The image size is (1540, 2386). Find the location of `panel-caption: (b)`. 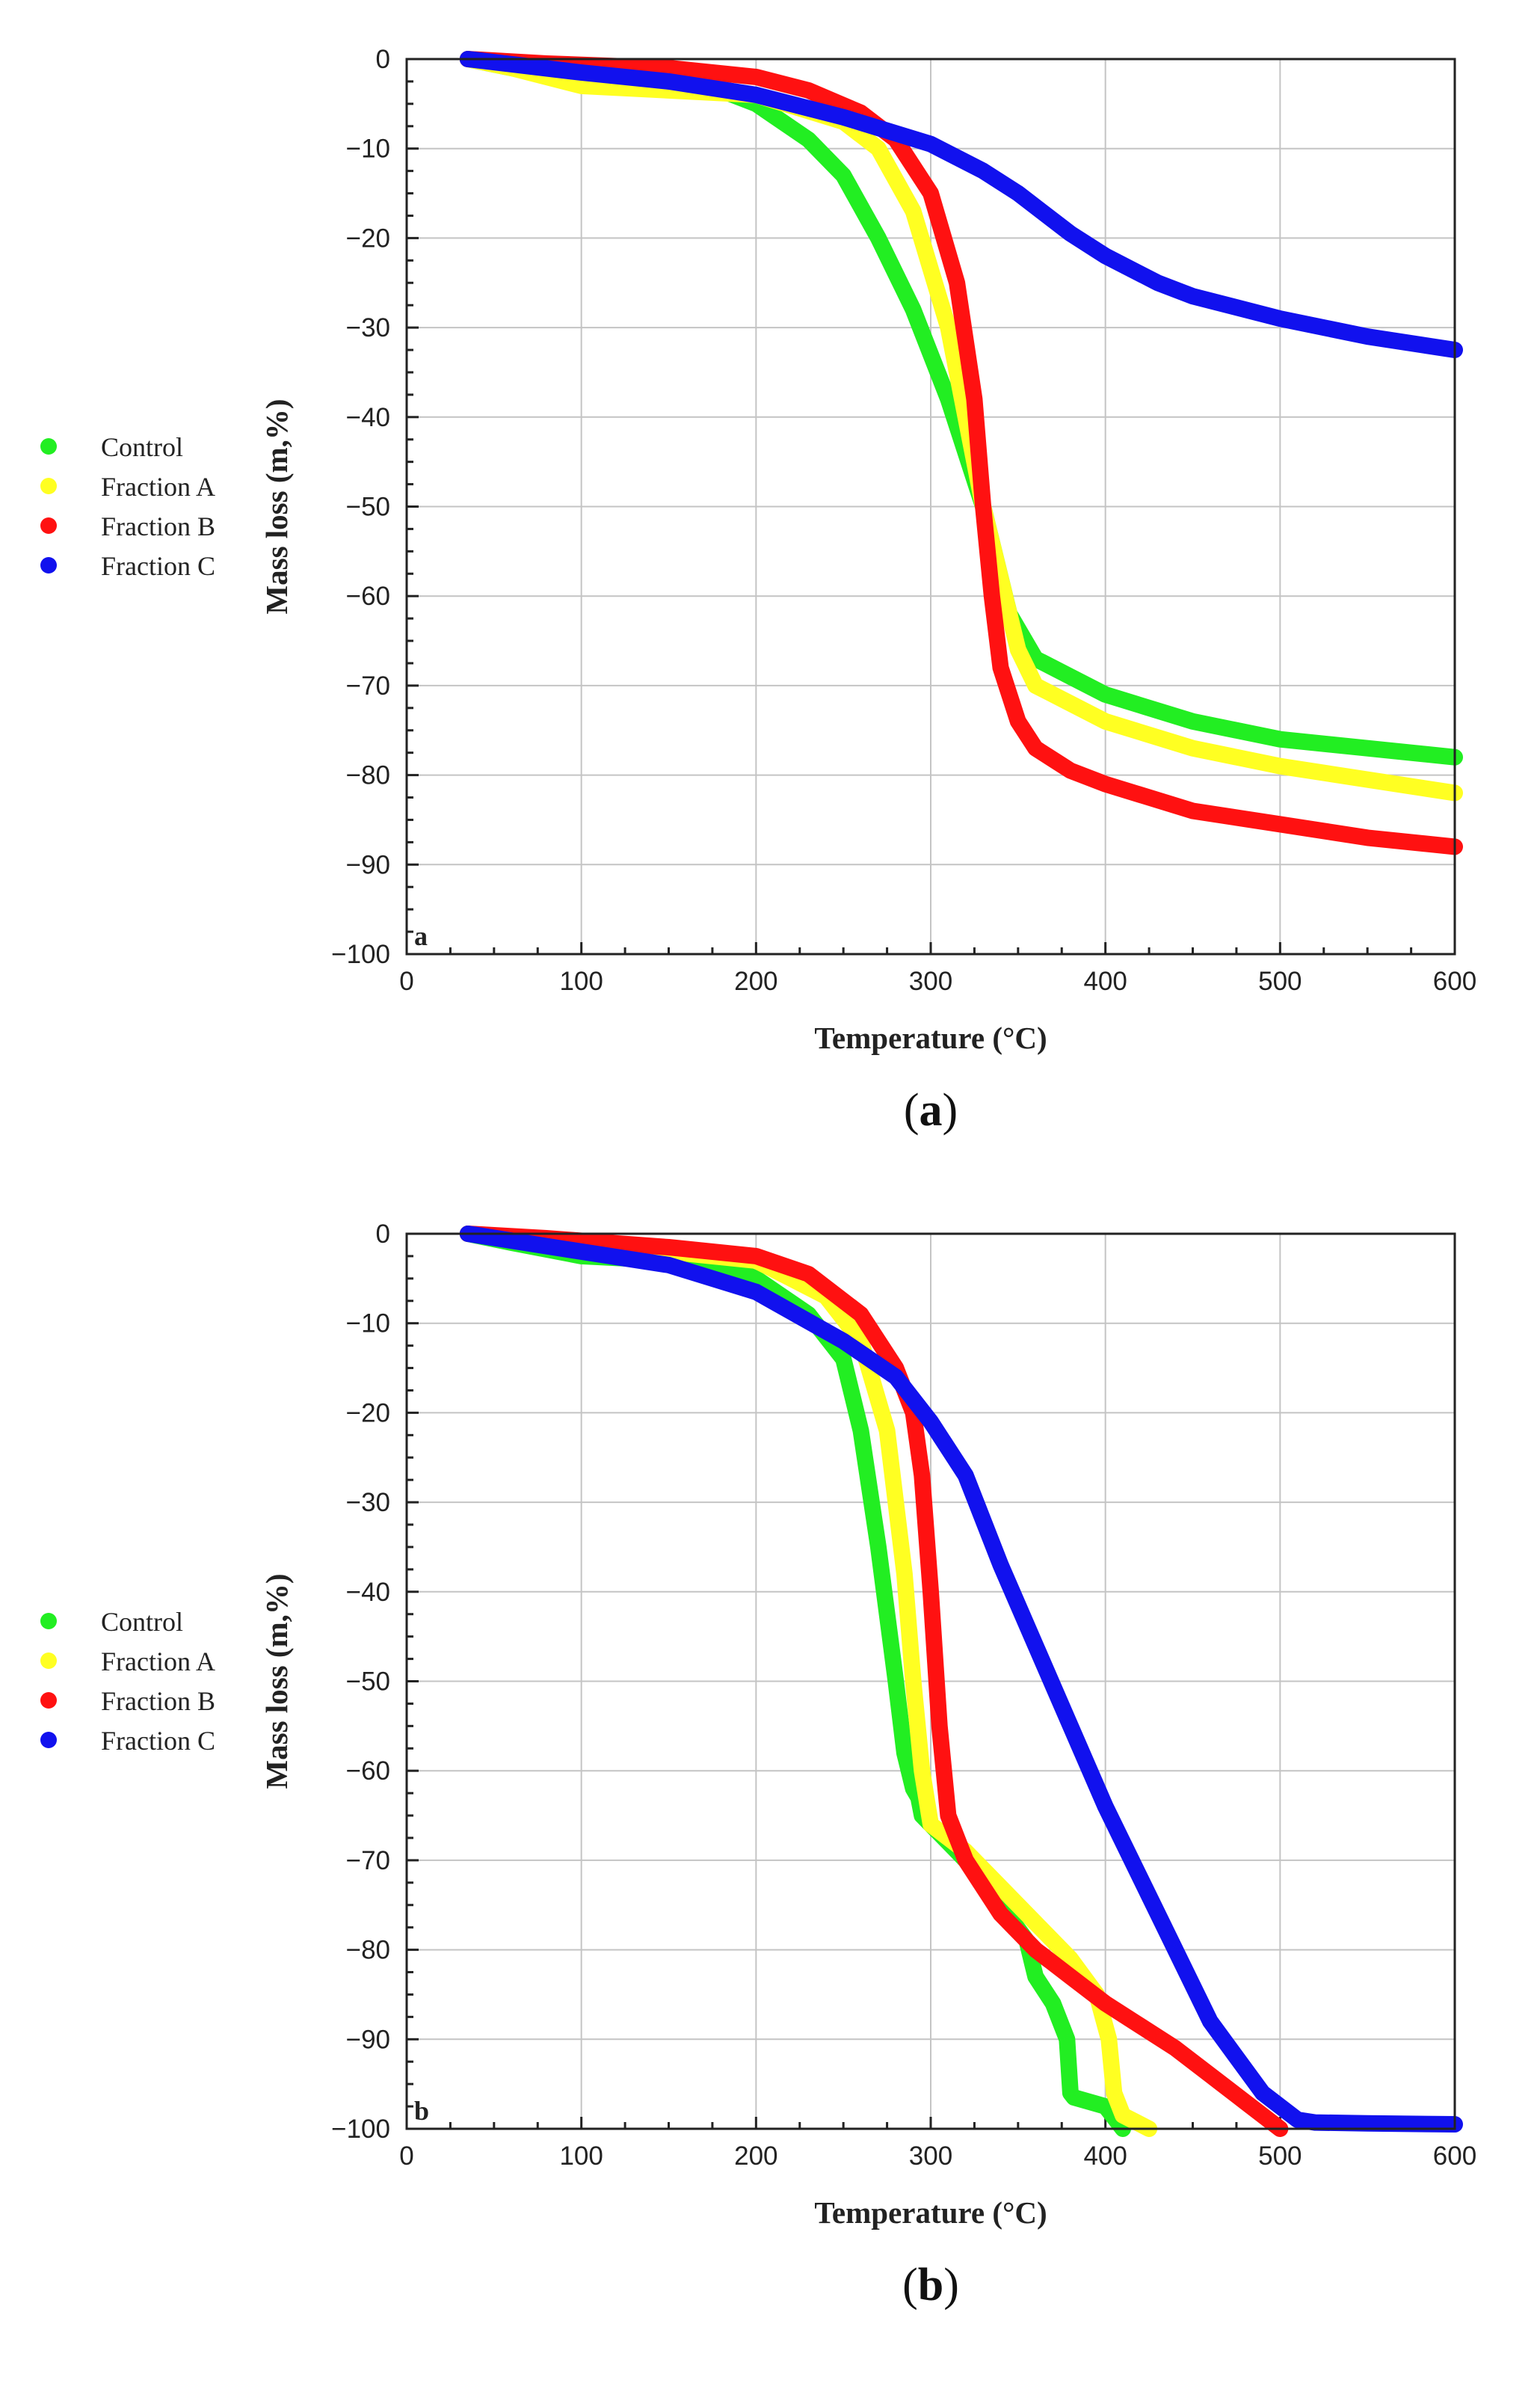

panel-caption: (b) is located at coordinates (930, 2285).